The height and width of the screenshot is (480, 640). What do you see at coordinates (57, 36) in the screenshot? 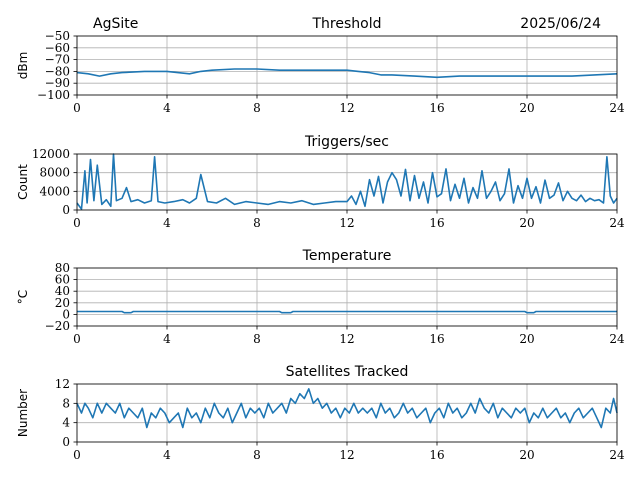
I see `threshold-ytick-label-5: −50` at bounding box center [57, 36].